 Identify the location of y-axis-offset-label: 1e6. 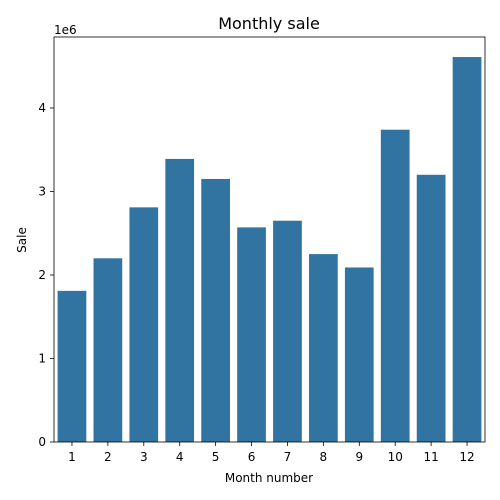
(65, 30).